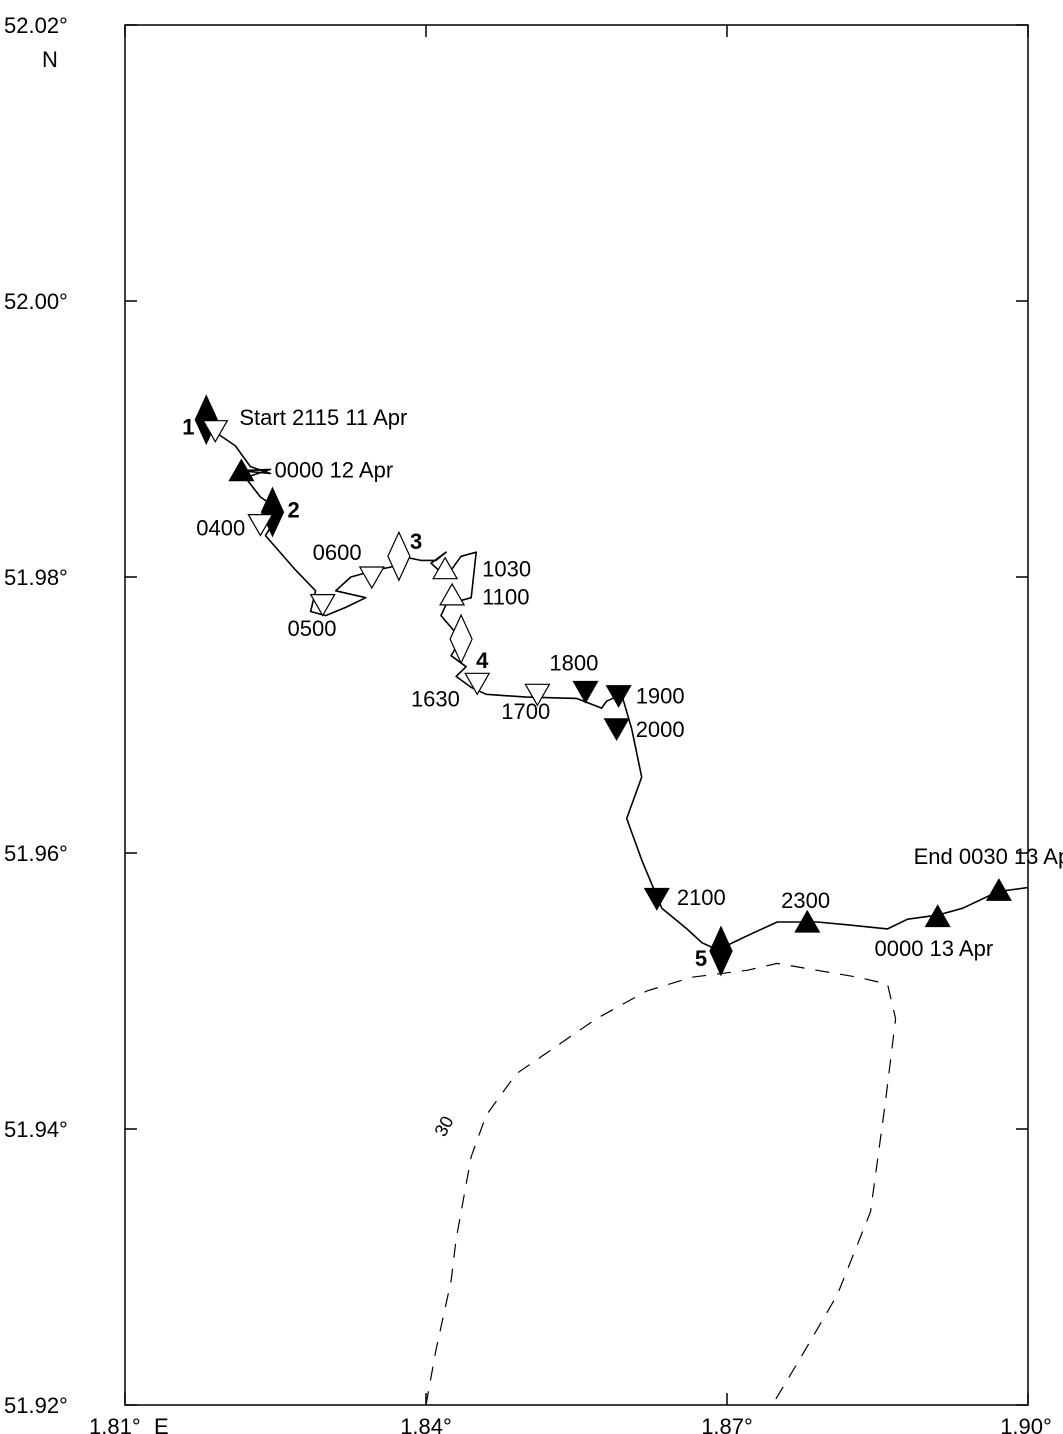 This screenshot has width=1063, height=1434. Describe the element at coordinates (294, 509) in the screenshot. I see `station-number: 2` at that location.